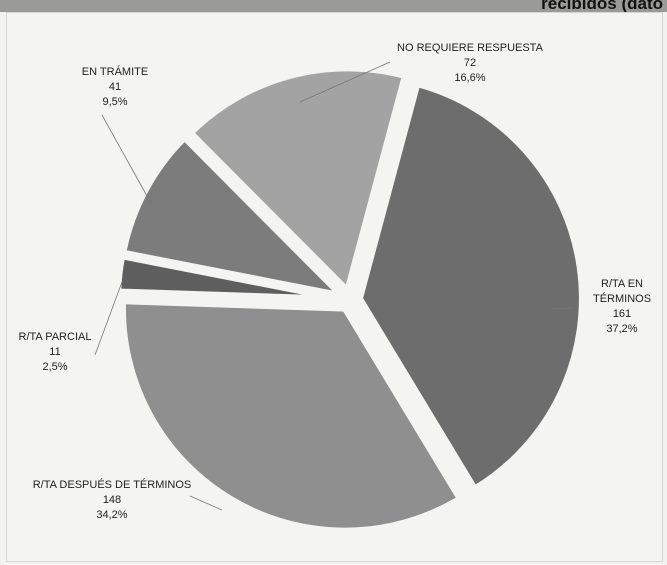 The width and height of the screenshot is (667, 565). What do you see at coordinates (115, 86) in the screenshot?
I see `data-label-en-tramite: EN TRÁMITE 41 9,5%` at bounding box center [115, 86].